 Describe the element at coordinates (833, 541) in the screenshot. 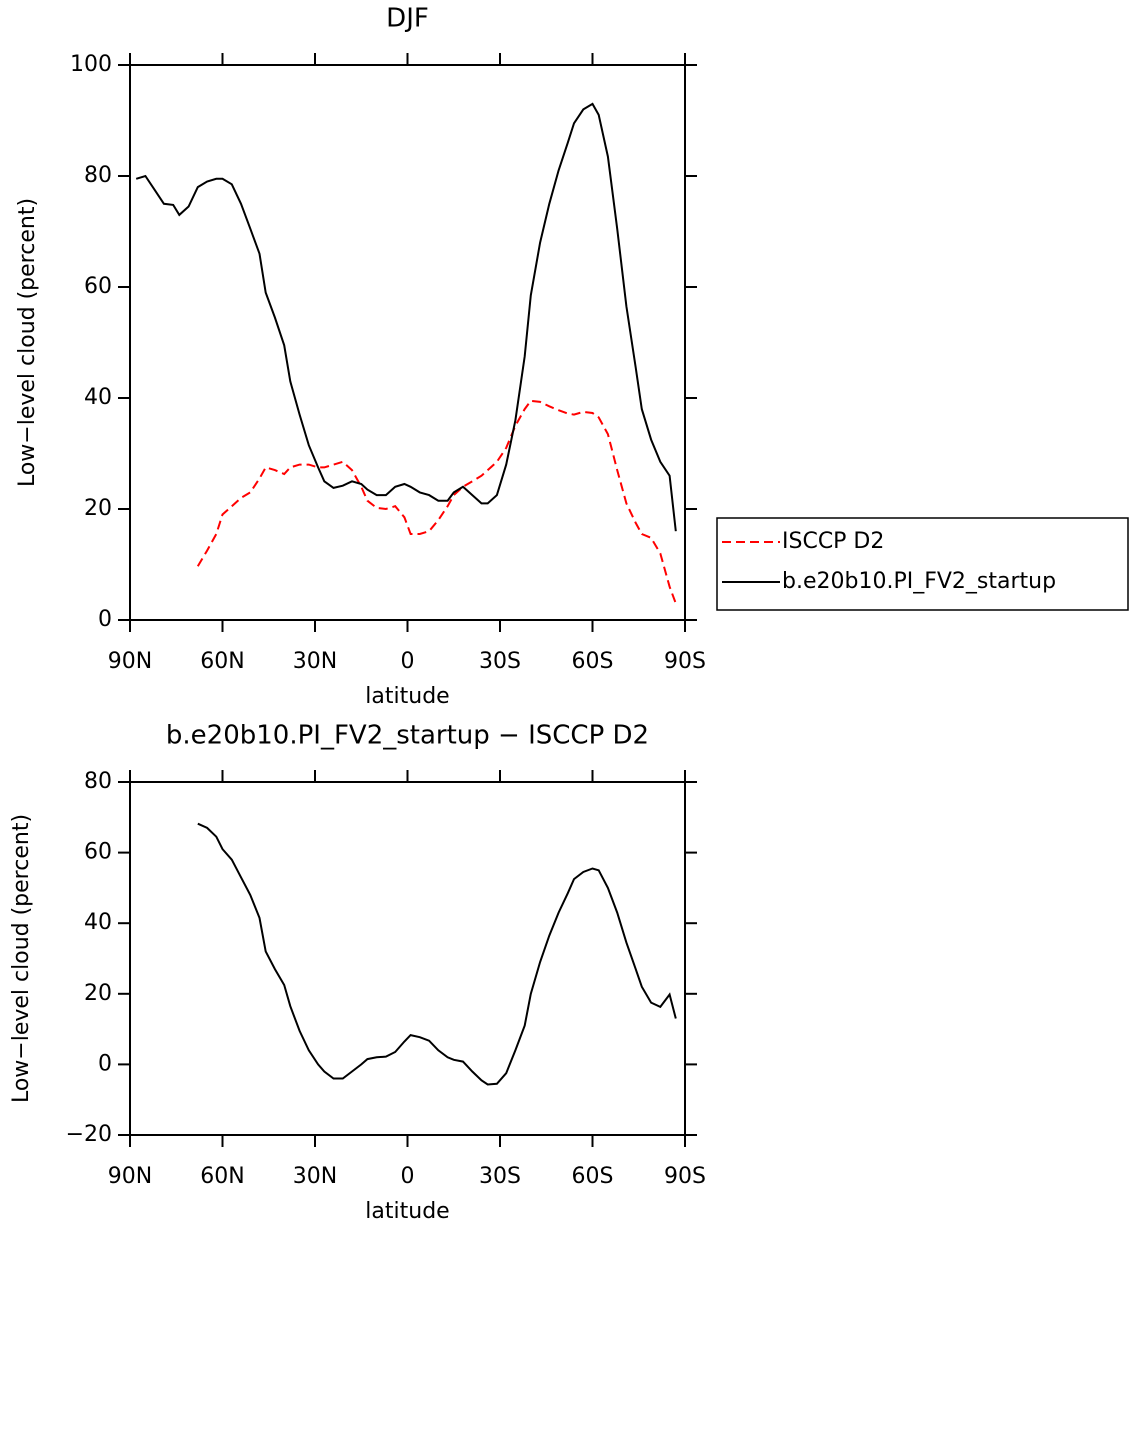

I see `legend-label: ISCCP D2` at that location.